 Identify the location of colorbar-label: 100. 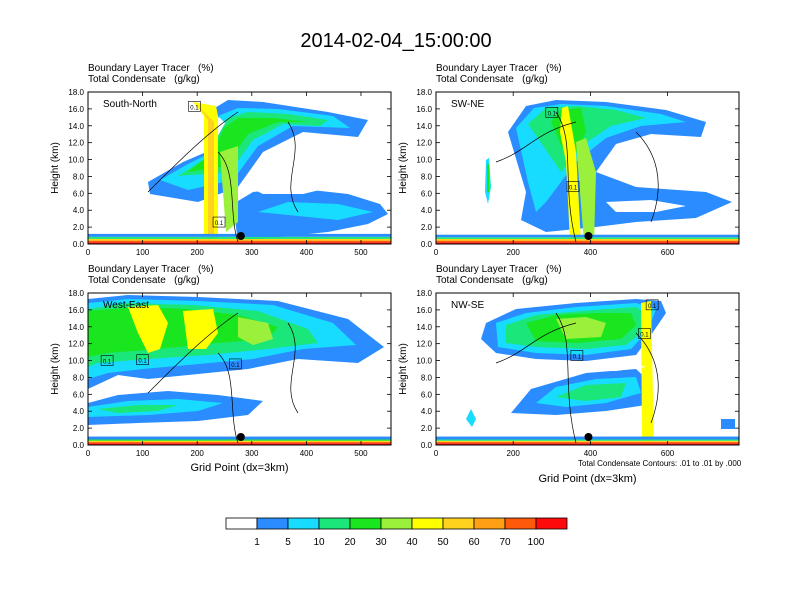
(536, 542).